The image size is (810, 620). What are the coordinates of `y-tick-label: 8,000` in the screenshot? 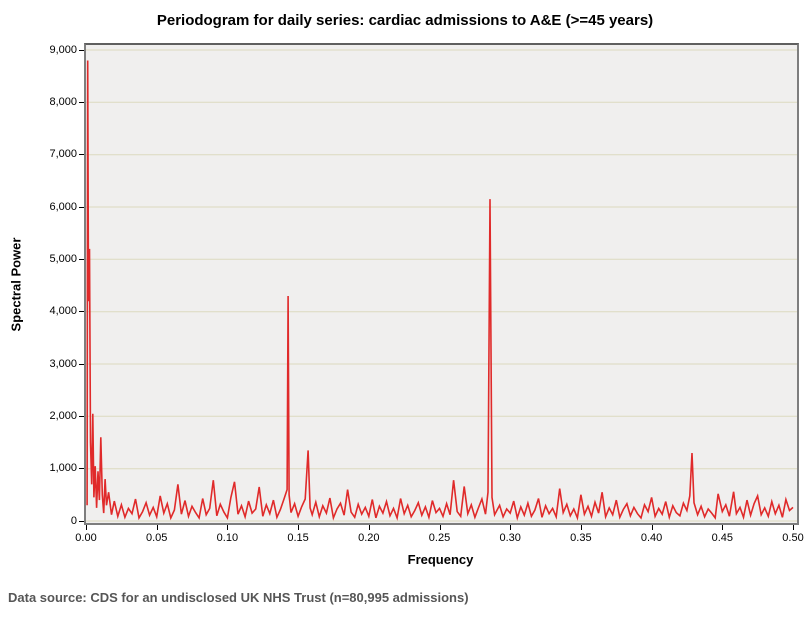 It's located at (63, 101).